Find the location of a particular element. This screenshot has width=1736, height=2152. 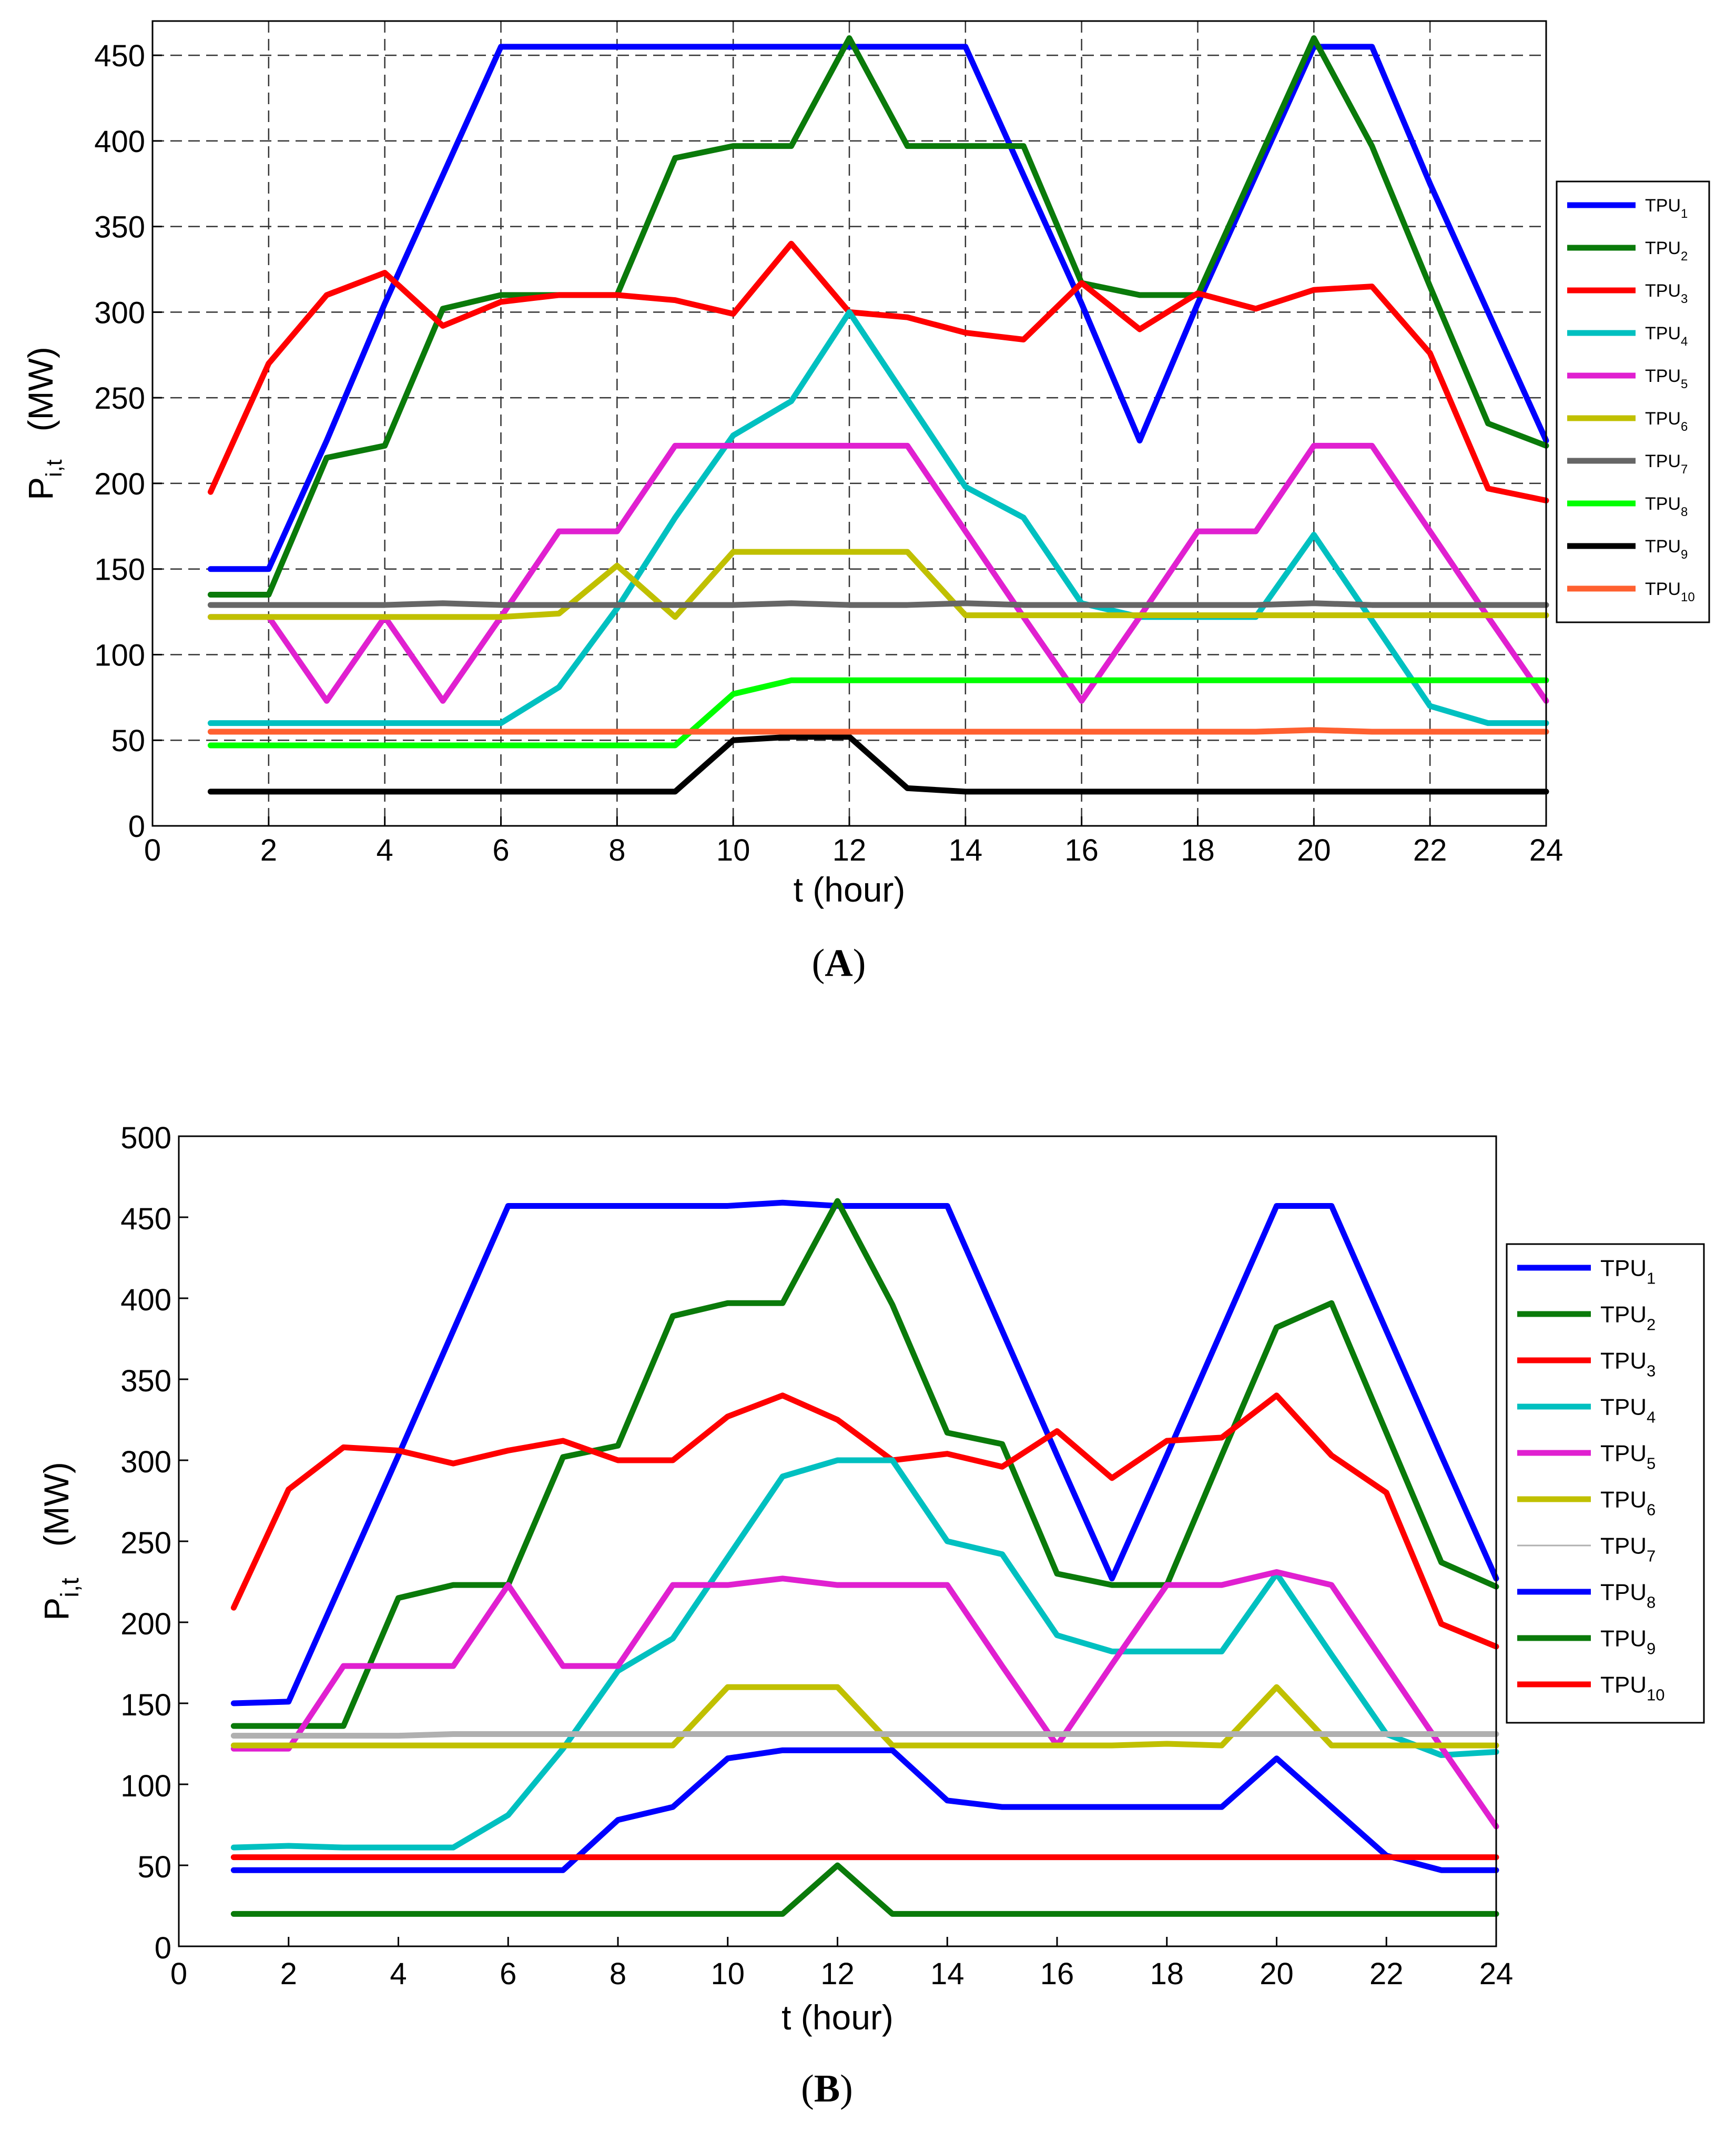

legend-box is located at coordinates (1605, 1484).